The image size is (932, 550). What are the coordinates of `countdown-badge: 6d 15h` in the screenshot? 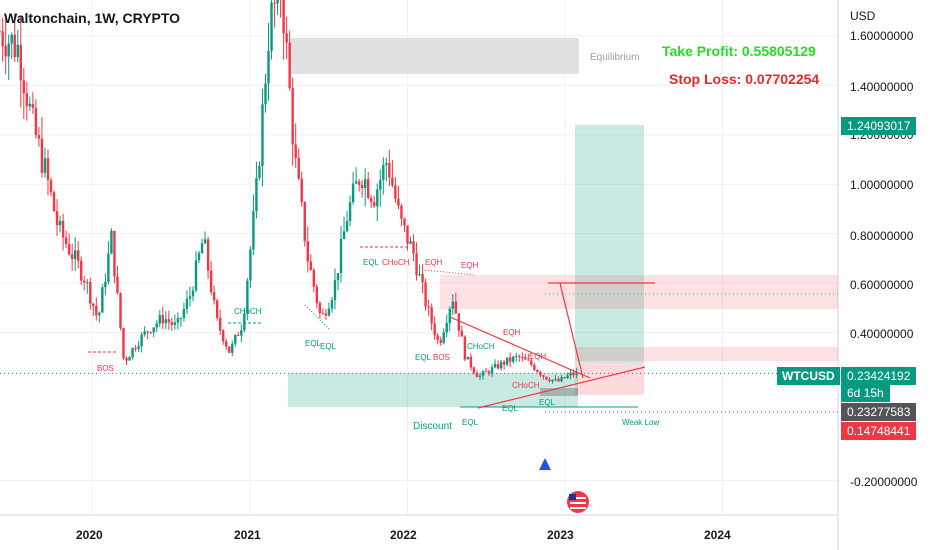 It's located at (865, 393).